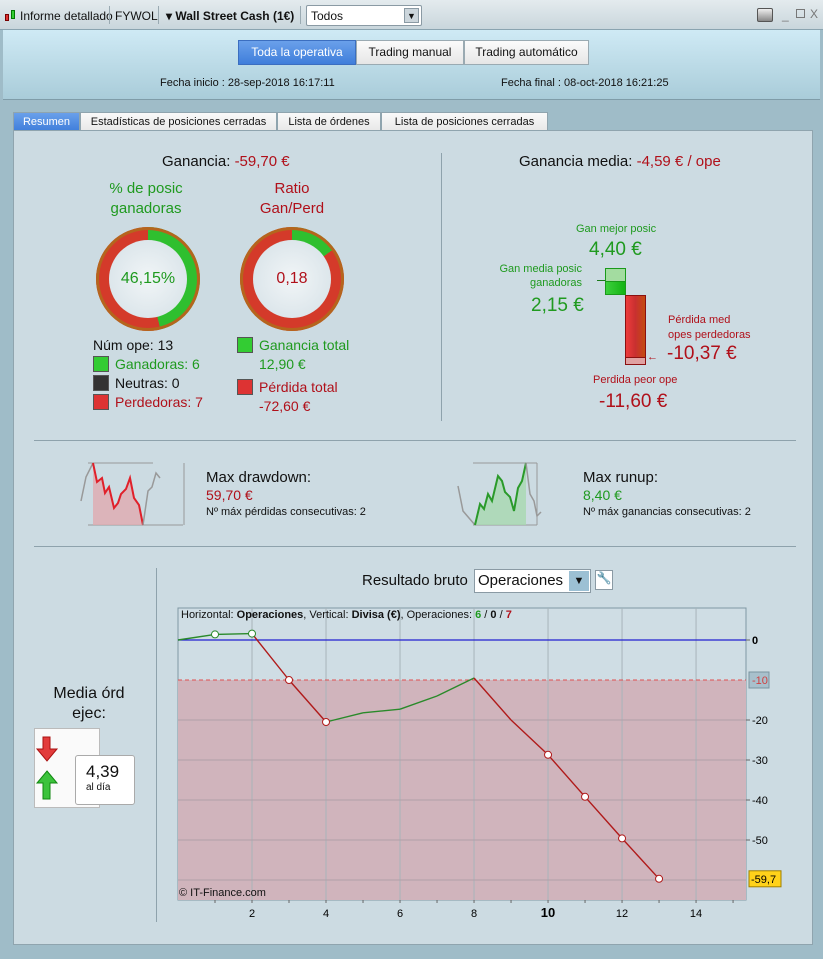  I want to click on orders-unit: al día, so click(98, 787).